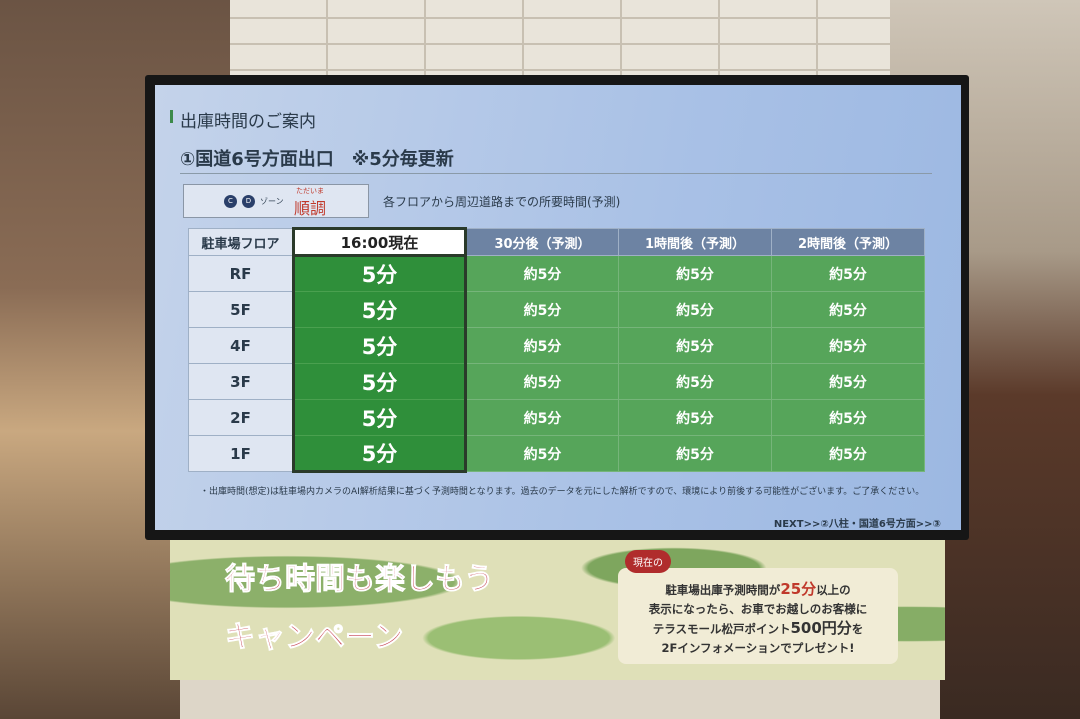  I want to click on floor-cell: 4F, so click(241, 345).